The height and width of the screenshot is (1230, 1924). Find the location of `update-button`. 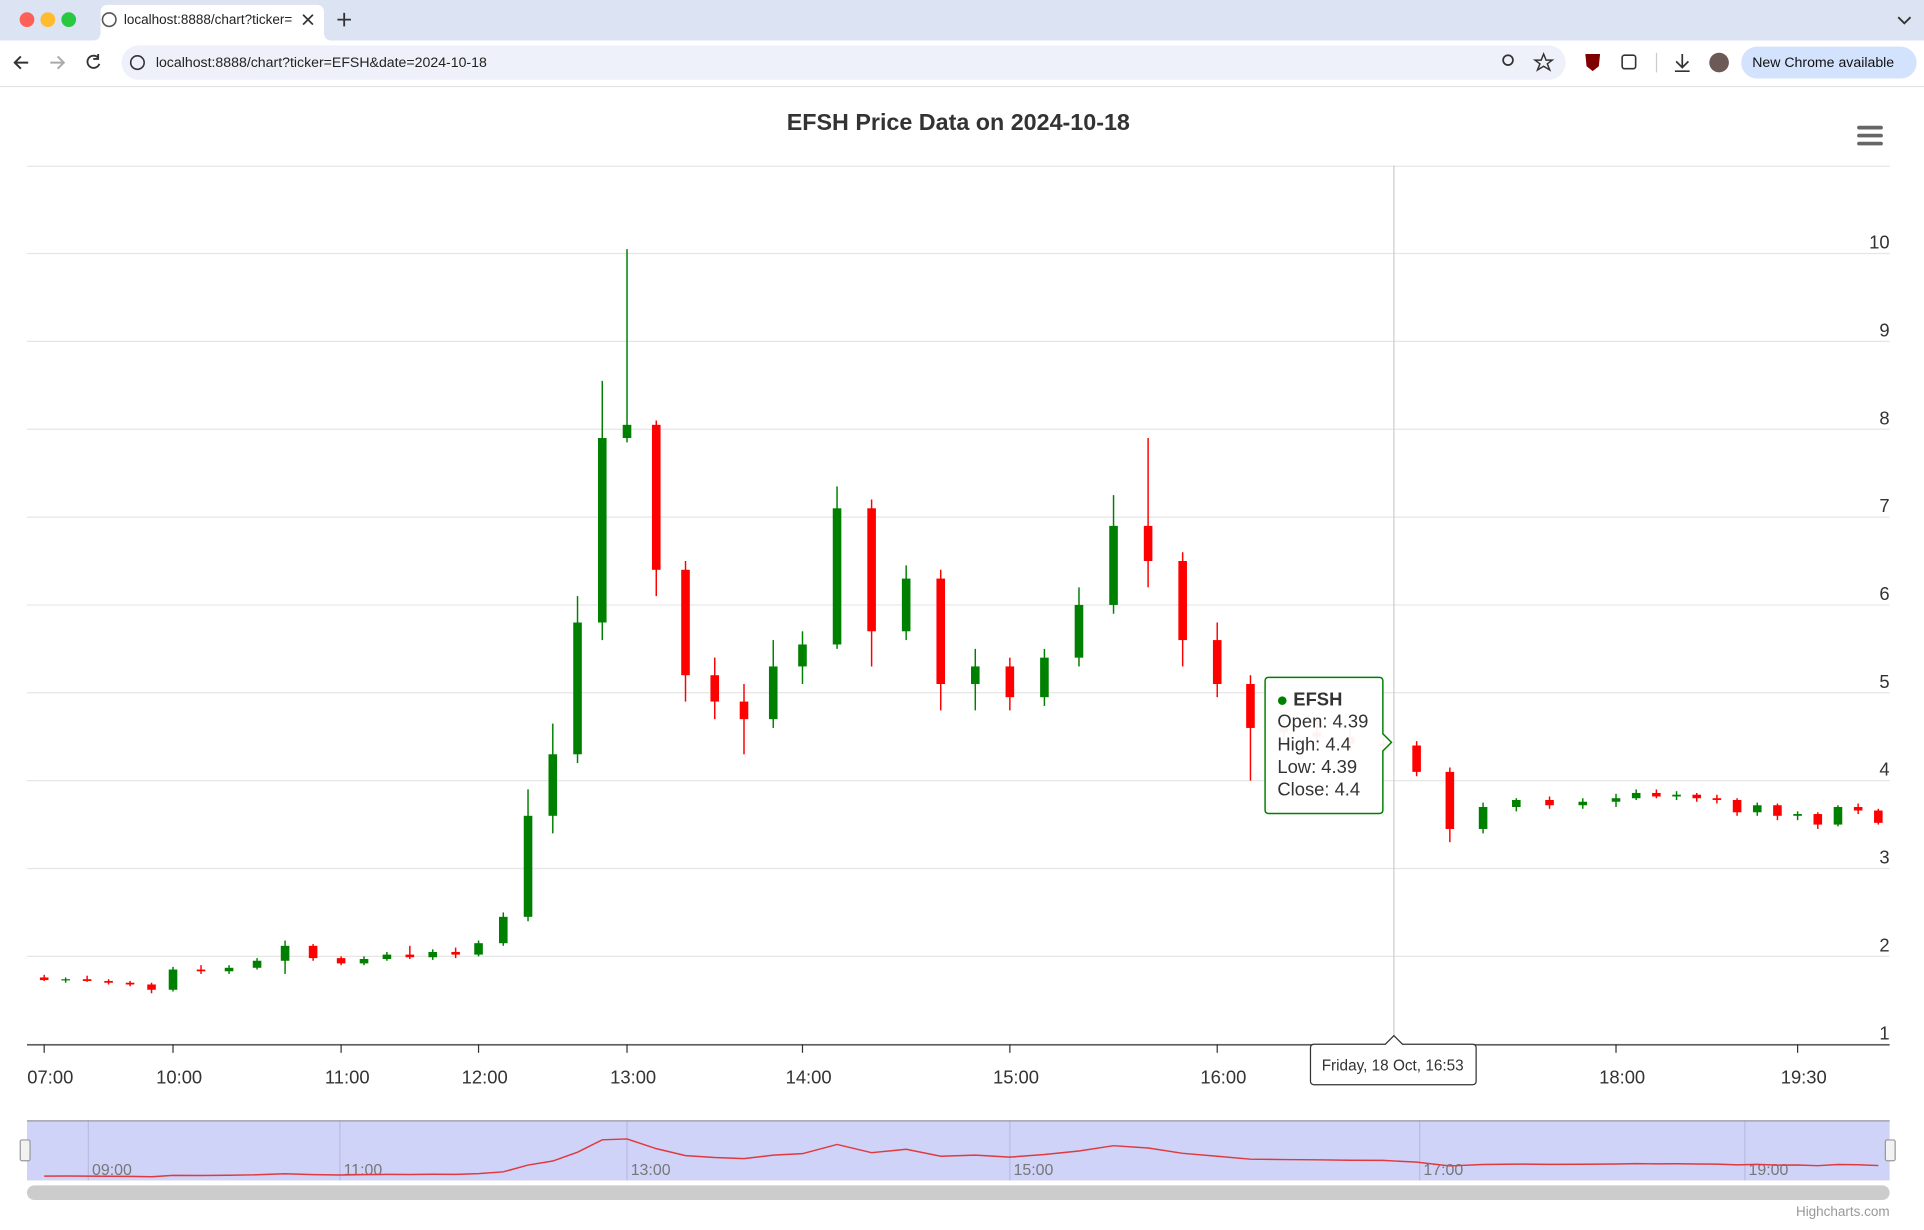

update-button is located at coordinates (1829, 62).